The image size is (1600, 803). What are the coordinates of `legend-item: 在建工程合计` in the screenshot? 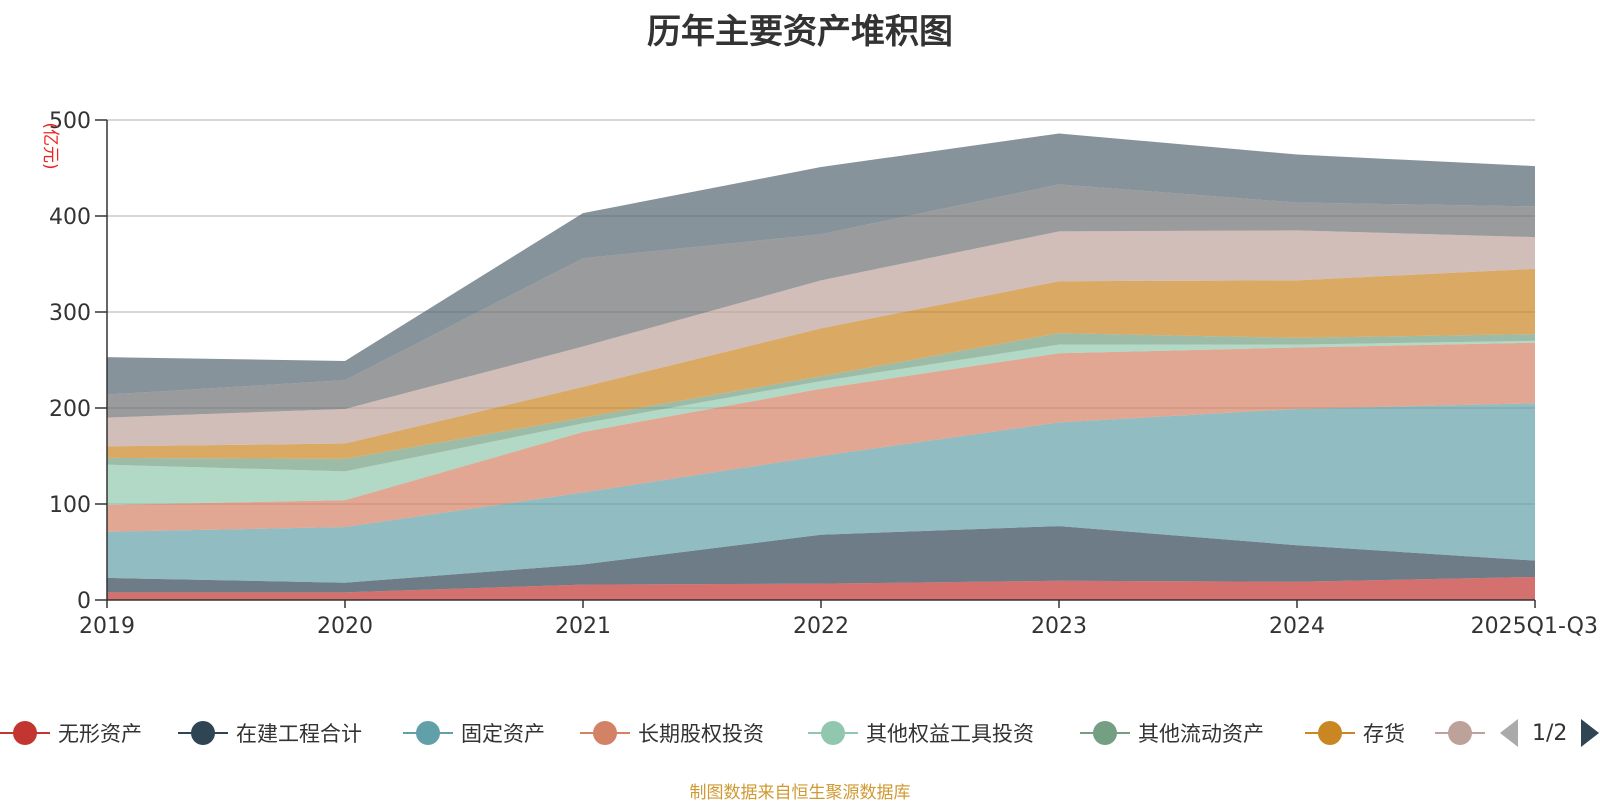 It's located at (270, 733).